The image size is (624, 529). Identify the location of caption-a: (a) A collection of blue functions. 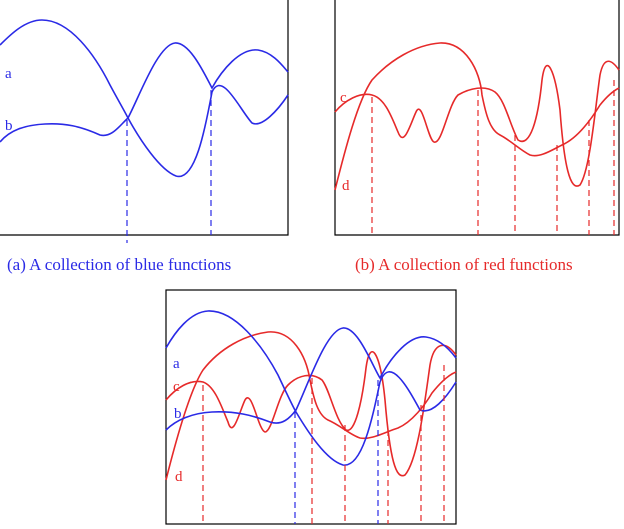
(119, 264).